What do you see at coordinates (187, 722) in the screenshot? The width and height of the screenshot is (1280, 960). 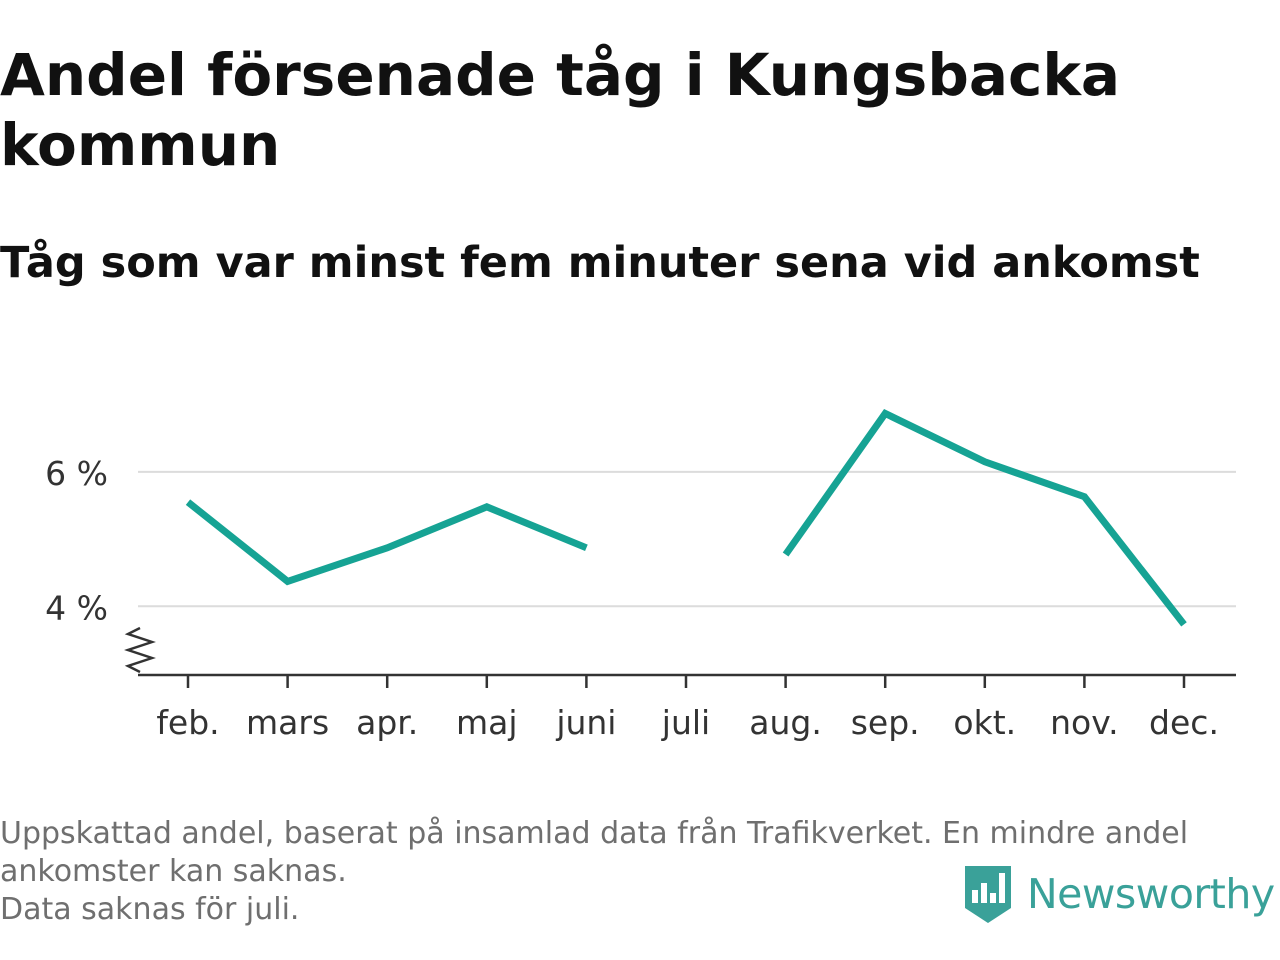 I see `x-tick-label: feb.` at bounding box center [187, 722].